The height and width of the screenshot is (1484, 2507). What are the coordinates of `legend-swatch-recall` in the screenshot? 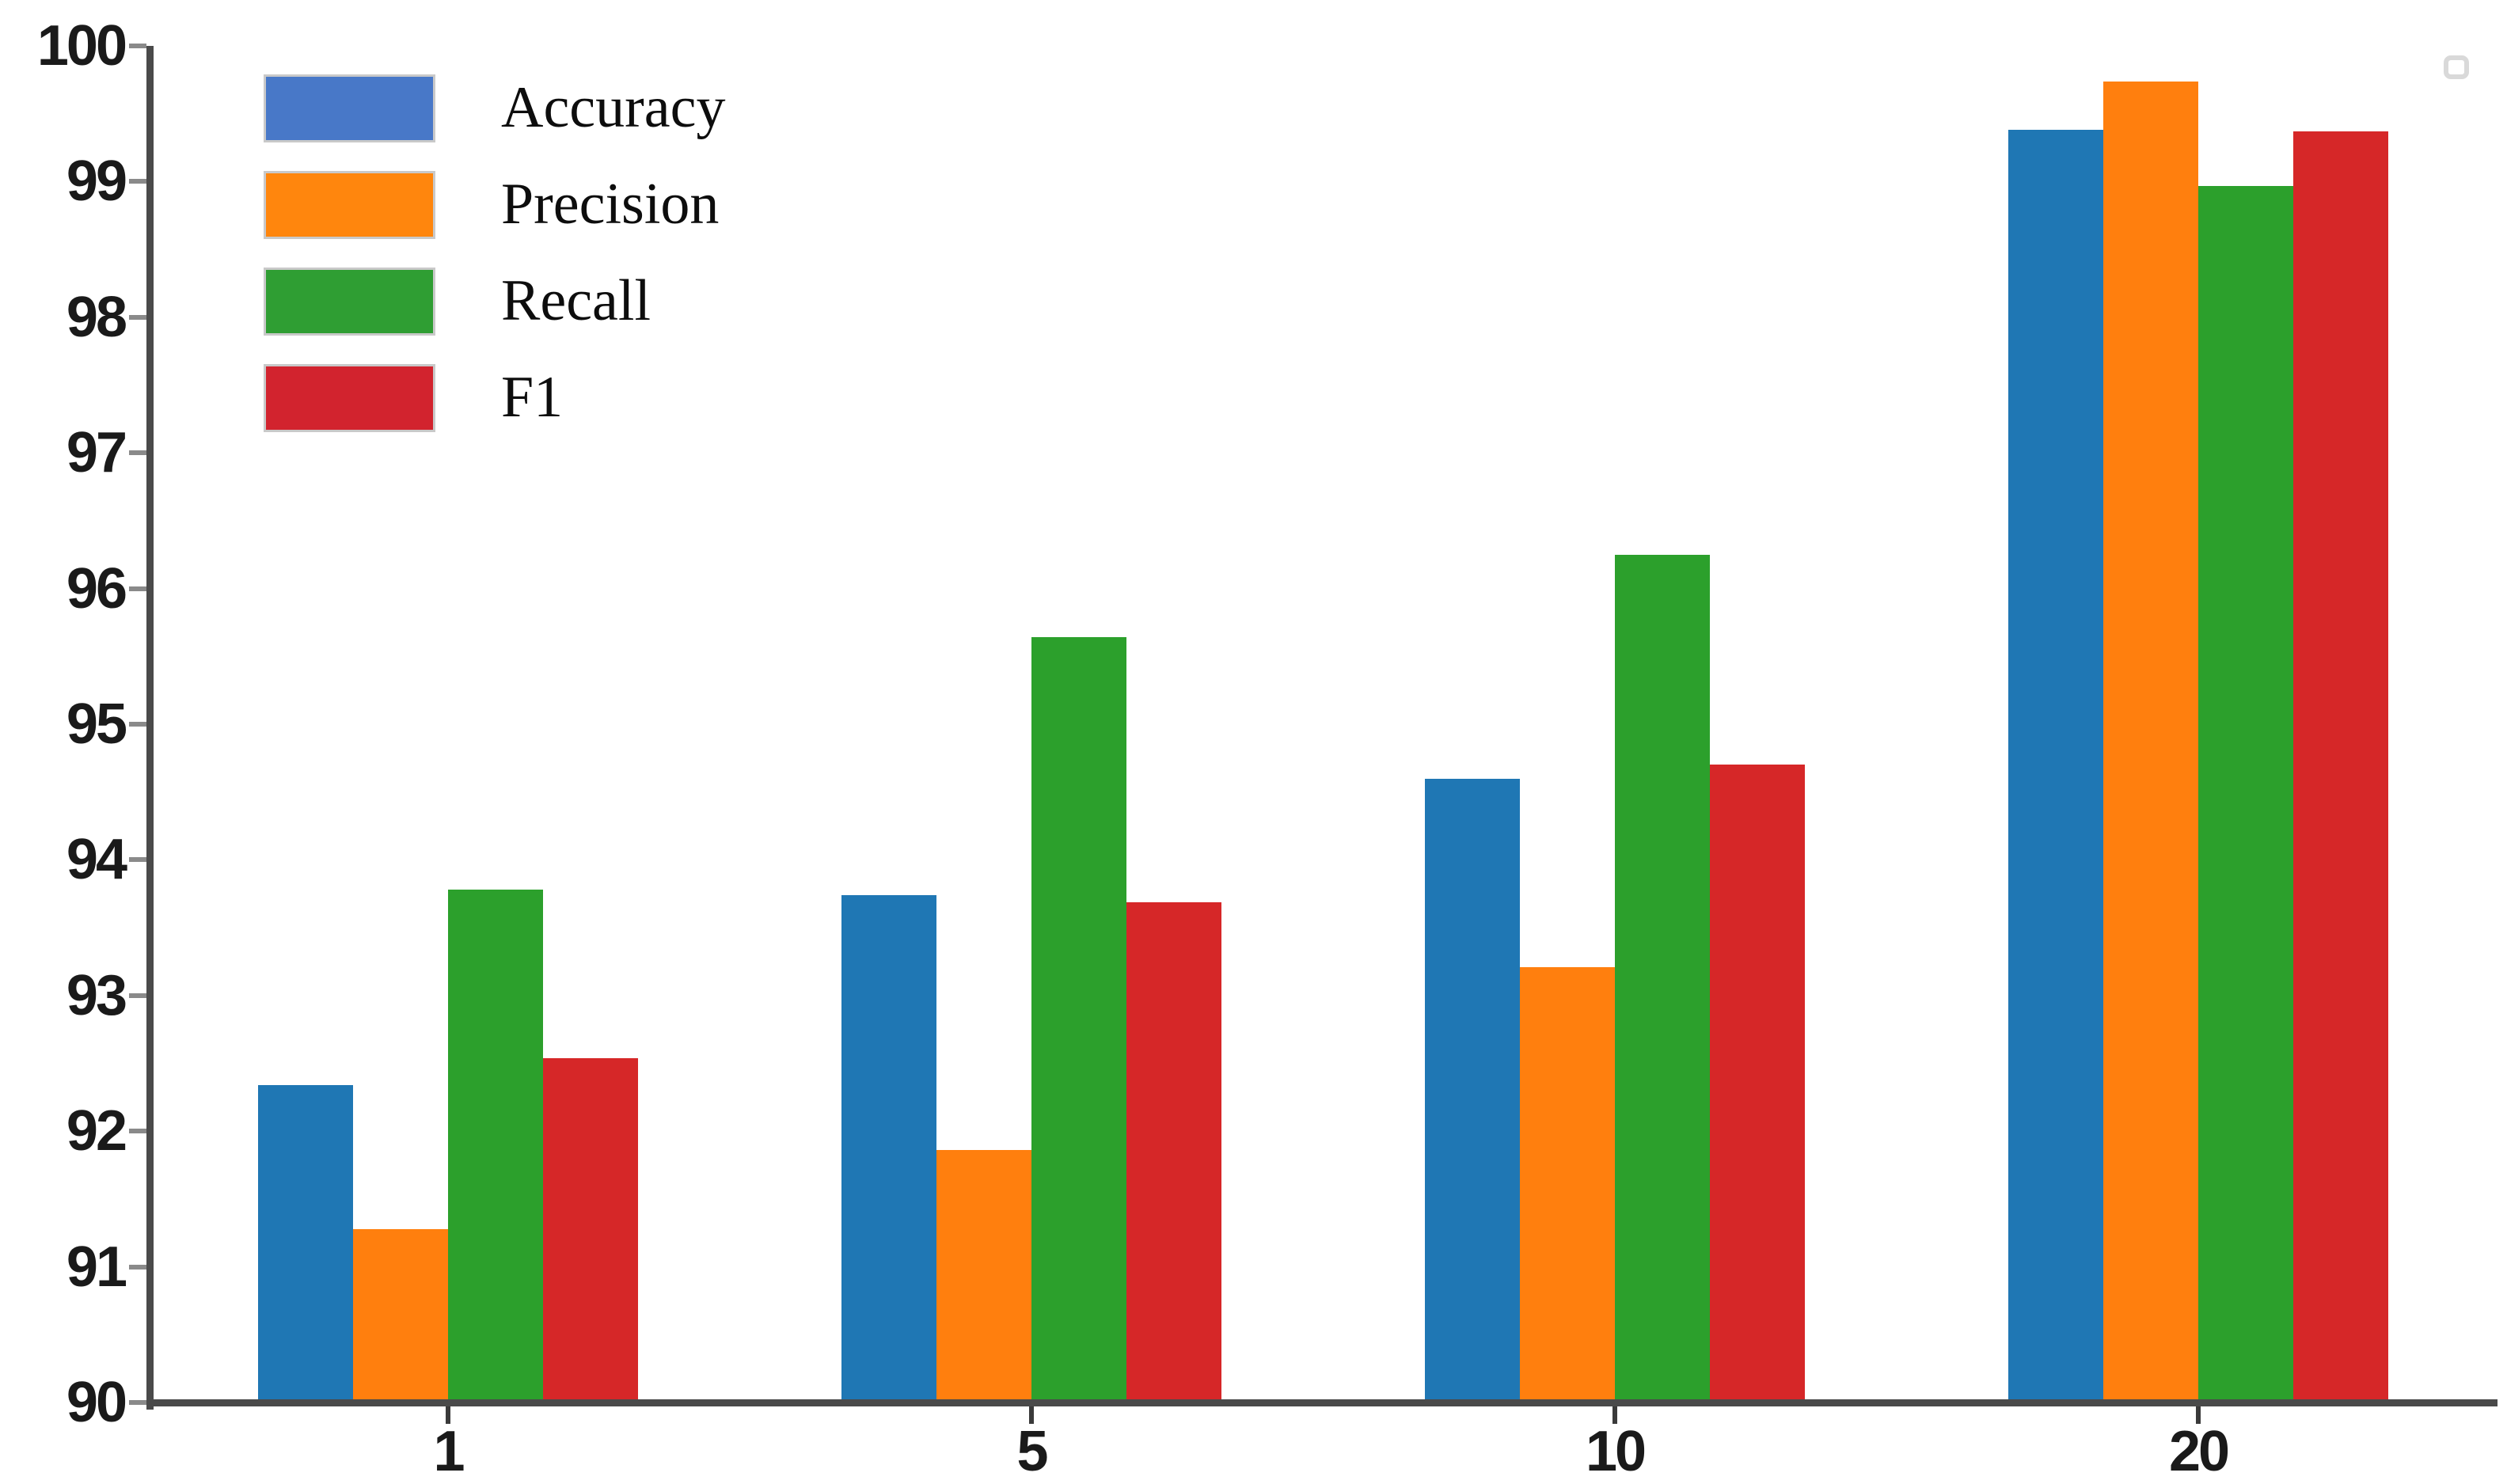 It's located at (349, 302).